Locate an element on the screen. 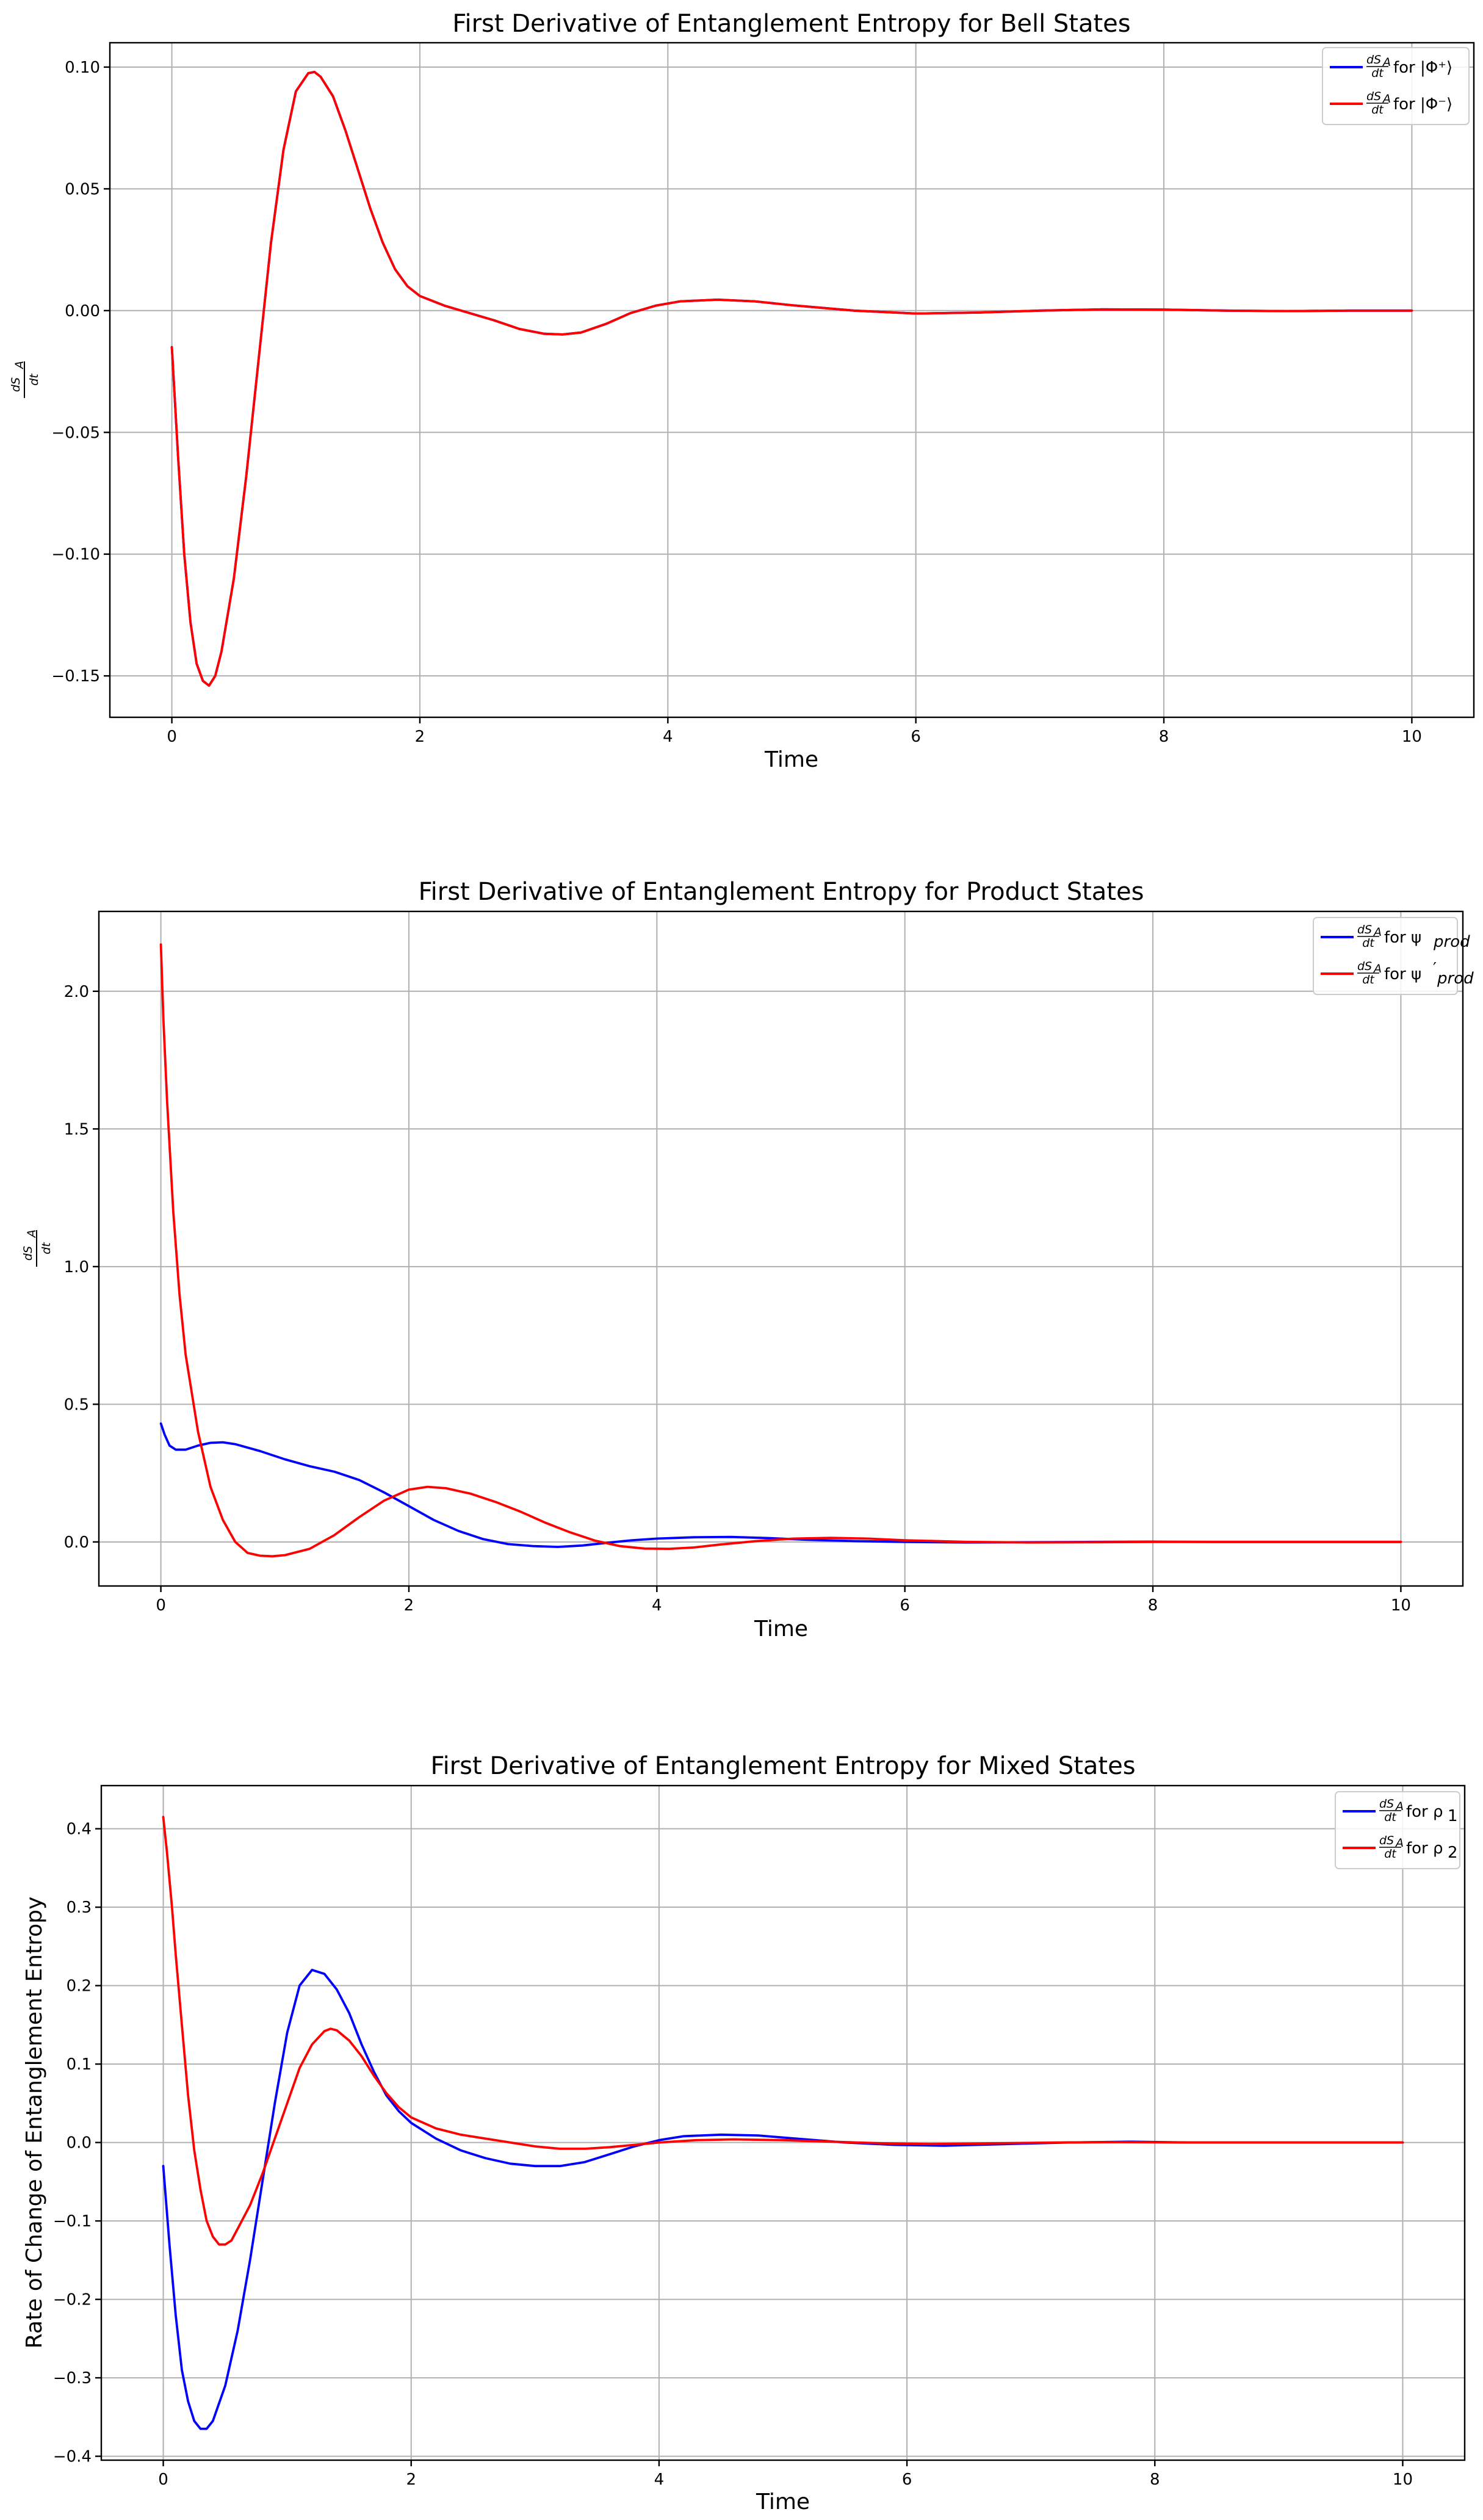 The image size is (1483, 2520). legend-prime-mark: ′ is located at coordinates (1435, 969).